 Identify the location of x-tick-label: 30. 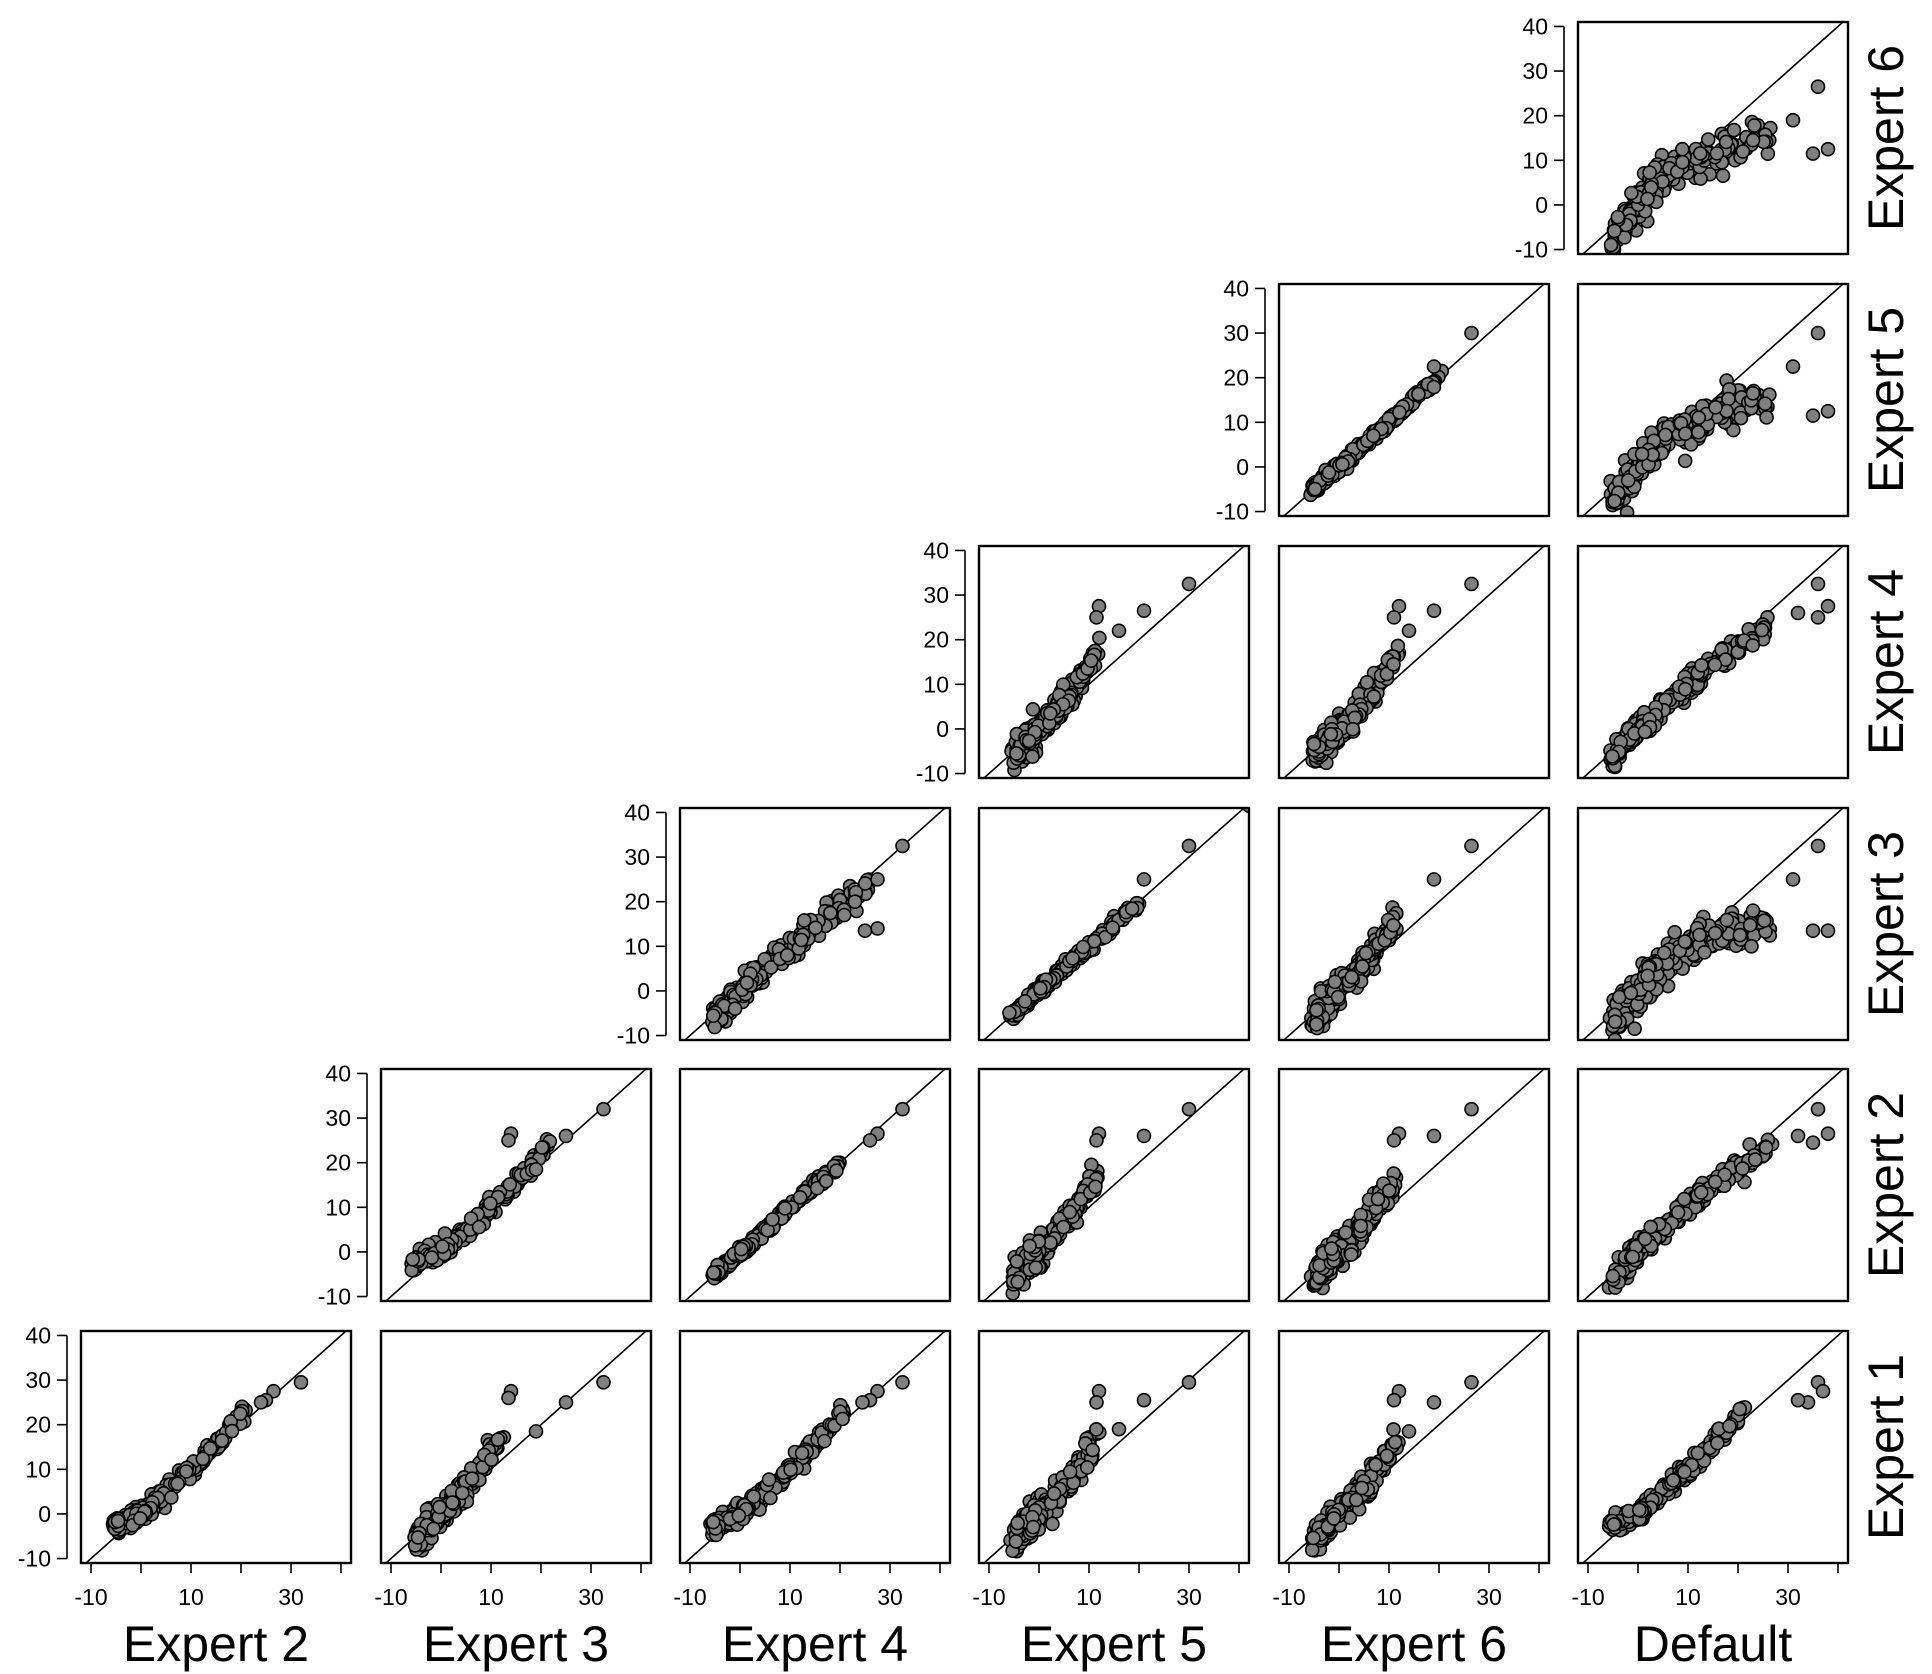
(1189, 1597).